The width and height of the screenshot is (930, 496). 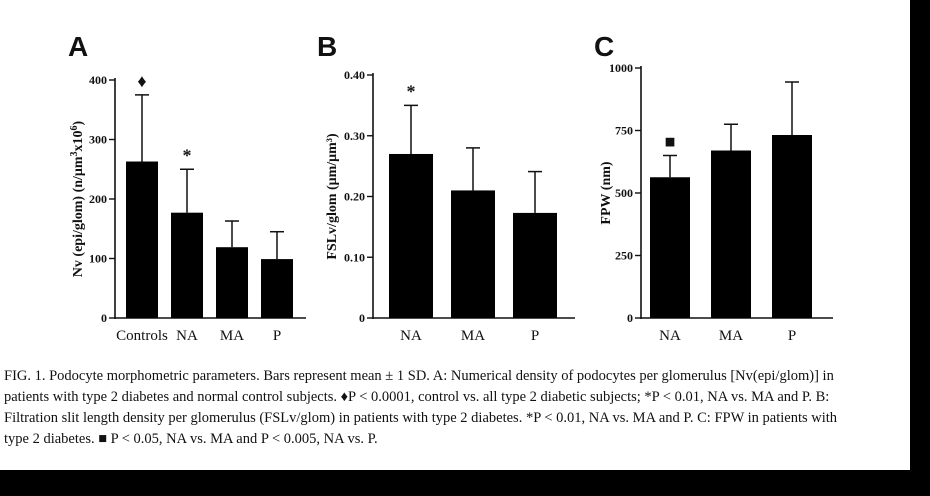 I want to click on panel-b-category-label: MA, so click(x=473, y=336).